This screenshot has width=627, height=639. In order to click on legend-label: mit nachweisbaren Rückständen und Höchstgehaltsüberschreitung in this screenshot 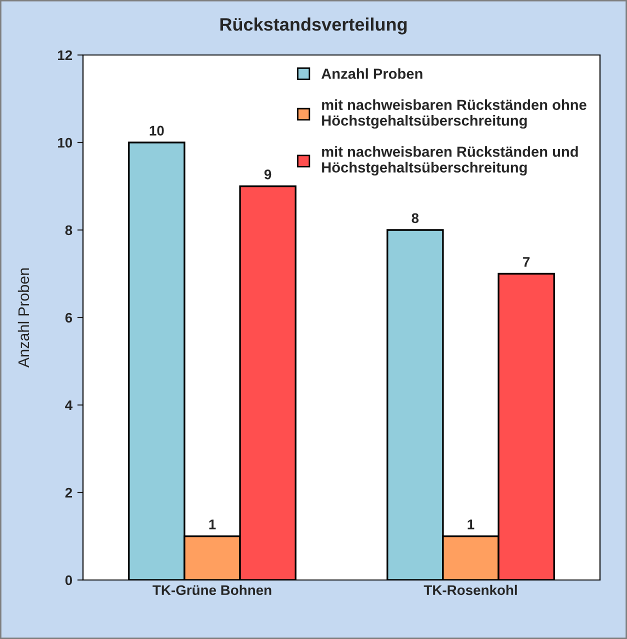, I will do `click(450, 161)`.